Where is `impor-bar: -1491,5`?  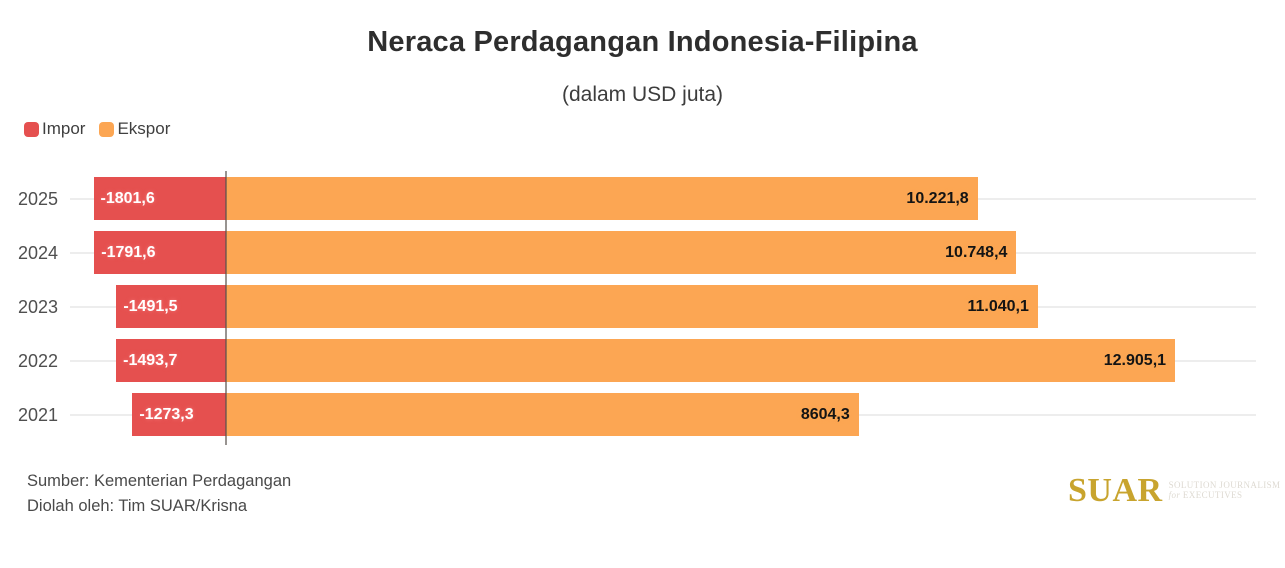 impor-bar: -1491,5 is located at coordinates (171, 306).